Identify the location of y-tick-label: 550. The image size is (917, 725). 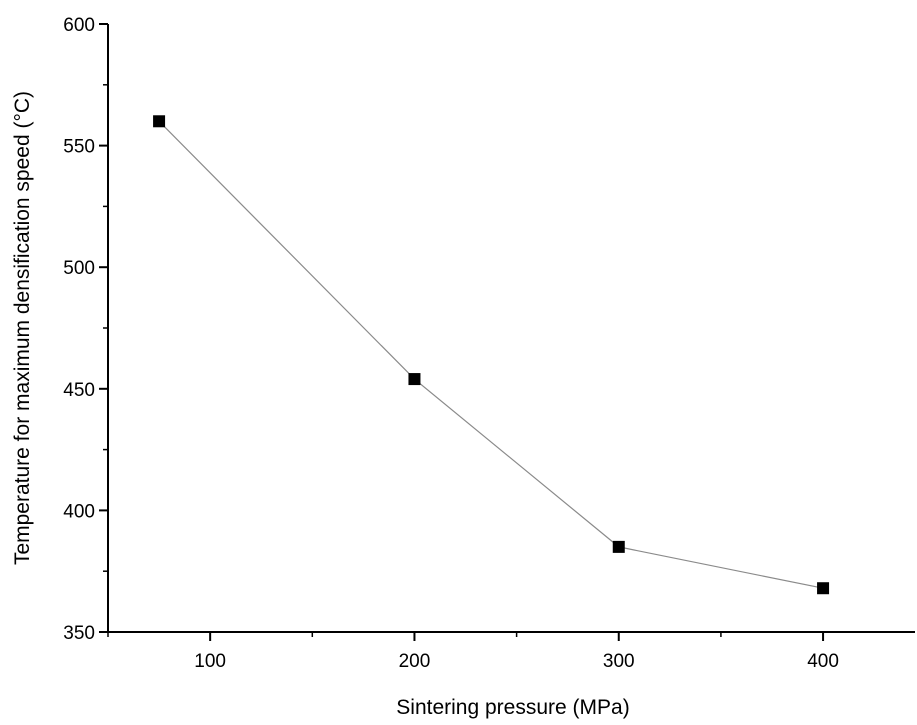
(79, 147).